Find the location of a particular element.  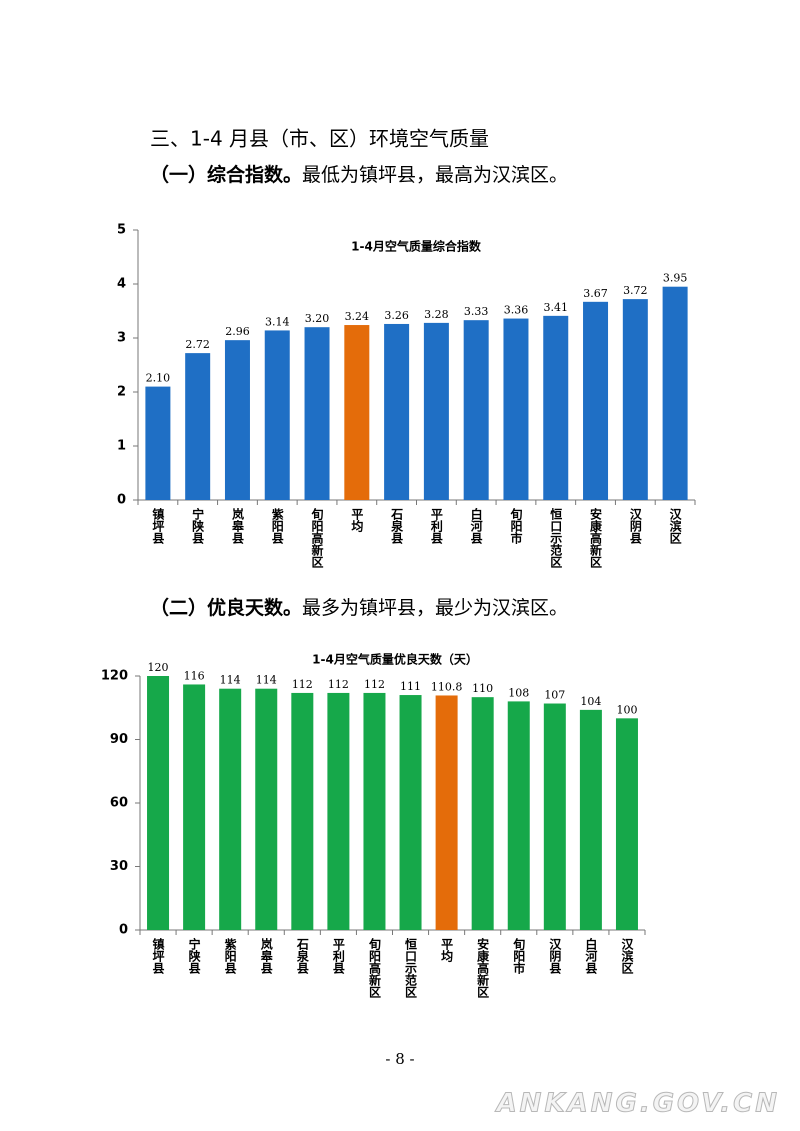

y-tick-label: 4 is located at coordinates (121, 284).